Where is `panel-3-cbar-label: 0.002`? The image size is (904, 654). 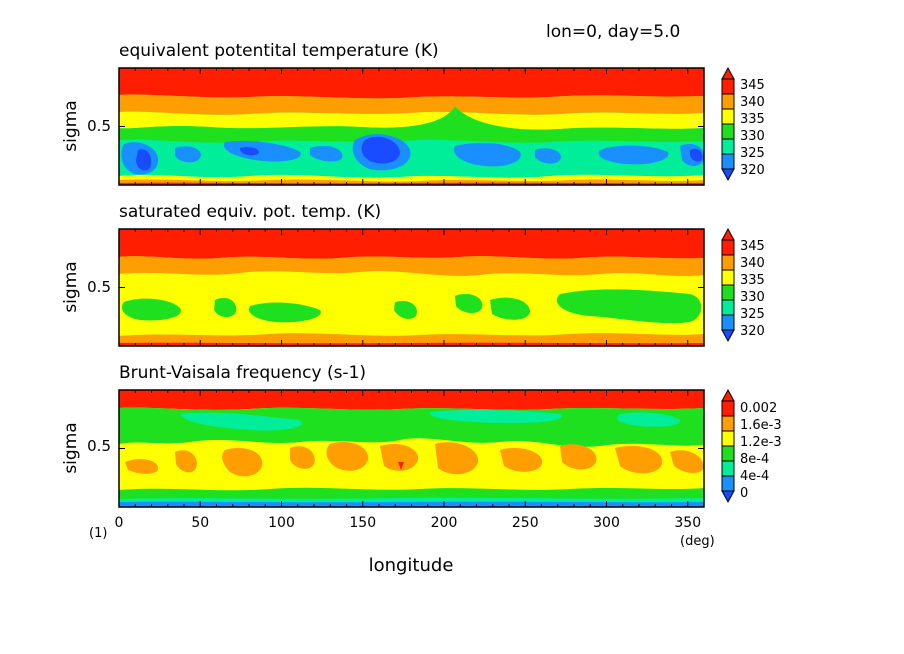
panel-3-cbar-label: 0.002 is located at coordinates (758, 408).